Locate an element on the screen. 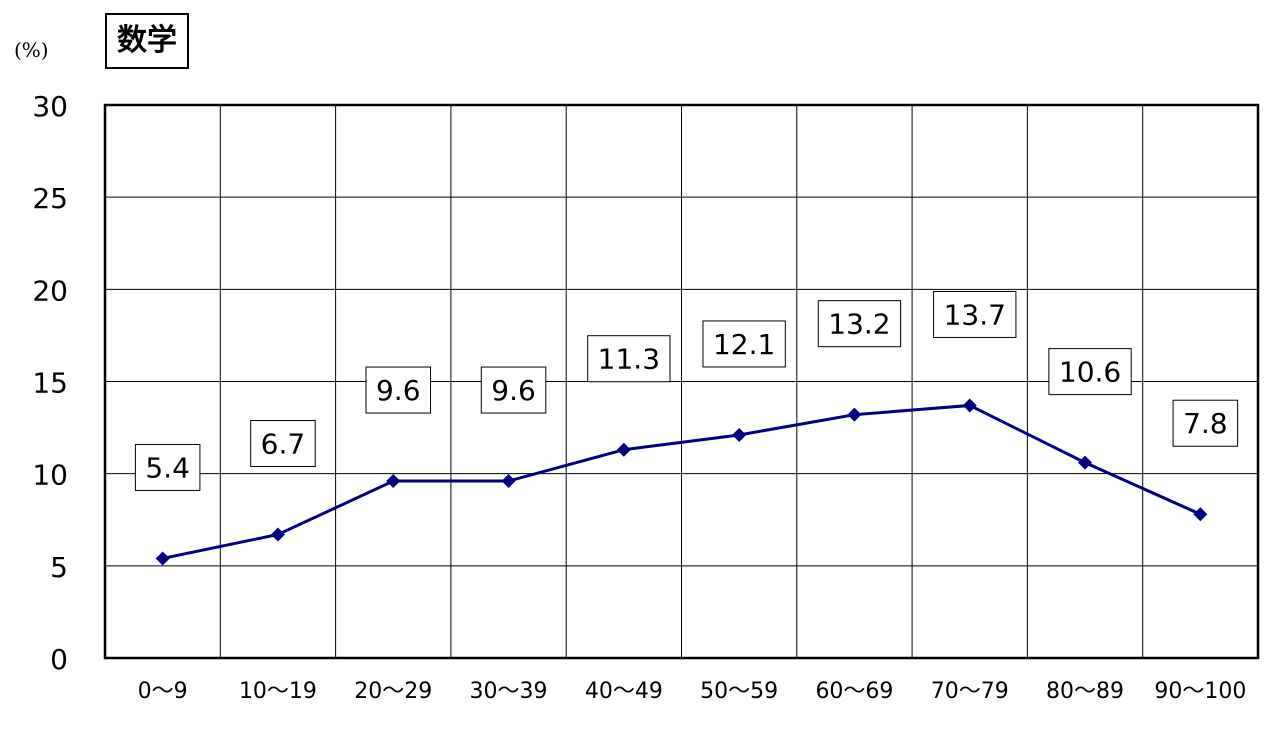 The image size is (1286, 735). data-label: 11.3 is located at coordinates (629, 359).